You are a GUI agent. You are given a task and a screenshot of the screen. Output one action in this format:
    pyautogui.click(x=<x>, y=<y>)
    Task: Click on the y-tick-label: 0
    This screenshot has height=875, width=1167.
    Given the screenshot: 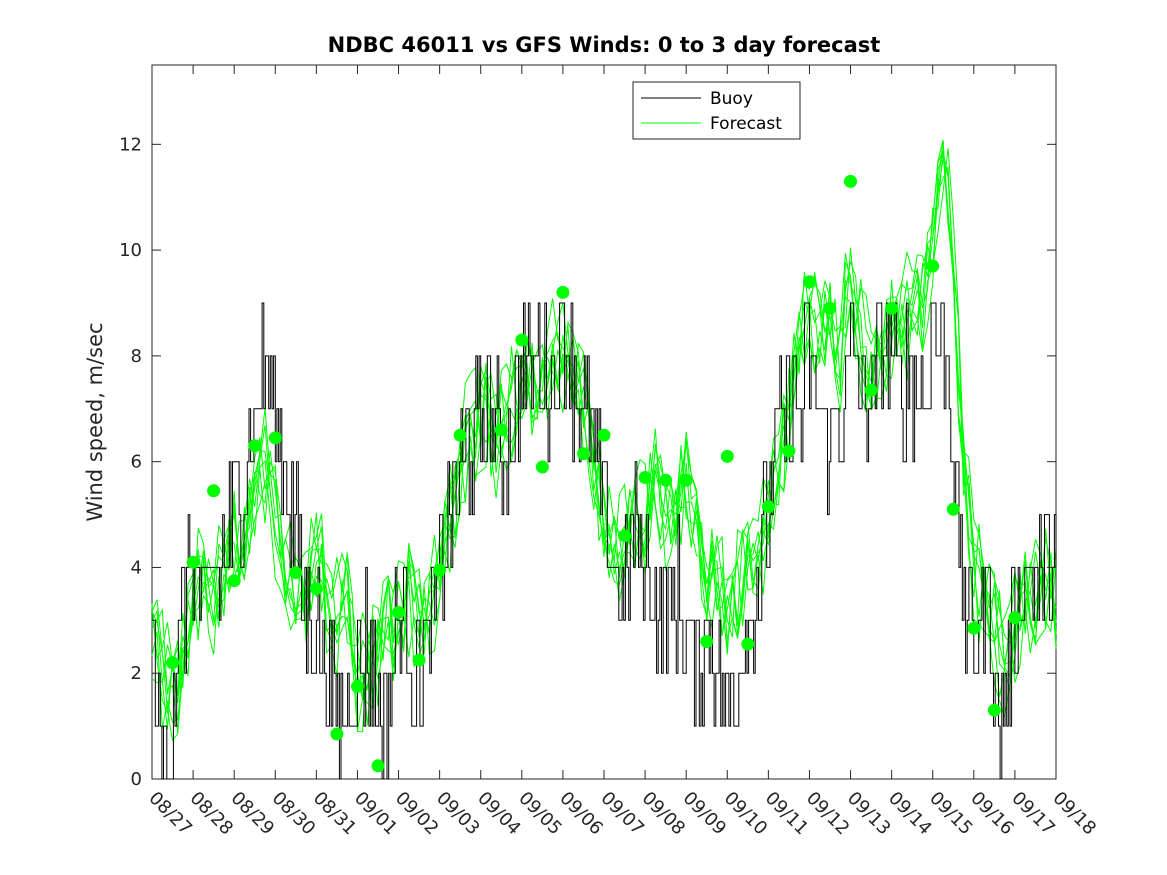 What is the action you would take?
    pyautogui.click(x=136, y=779)
    